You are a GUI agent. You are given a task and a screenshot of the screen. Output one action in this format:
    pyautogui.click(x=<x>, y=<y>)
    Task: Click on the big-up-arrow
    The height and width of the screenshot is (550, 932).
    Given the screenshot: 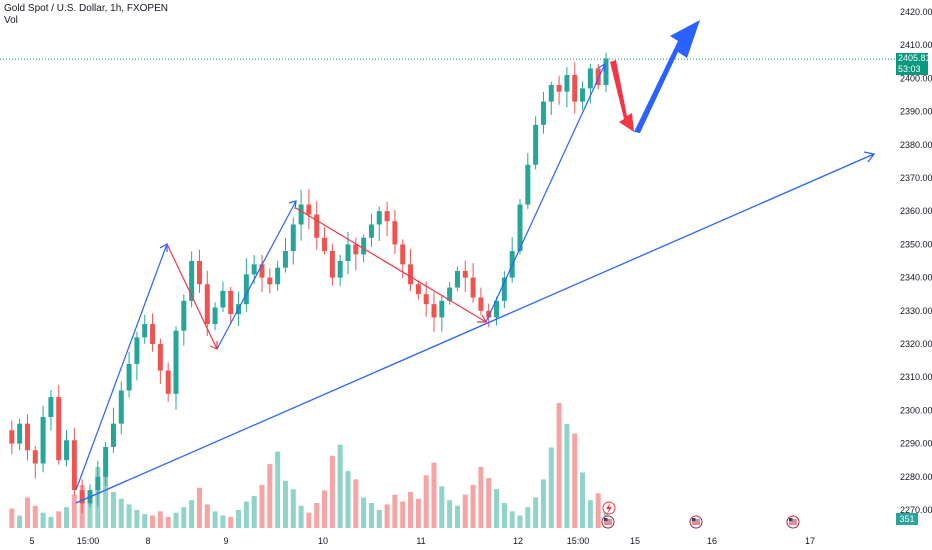 What is the action you would take?
    pyautogui.click(x=667, y=76)
    